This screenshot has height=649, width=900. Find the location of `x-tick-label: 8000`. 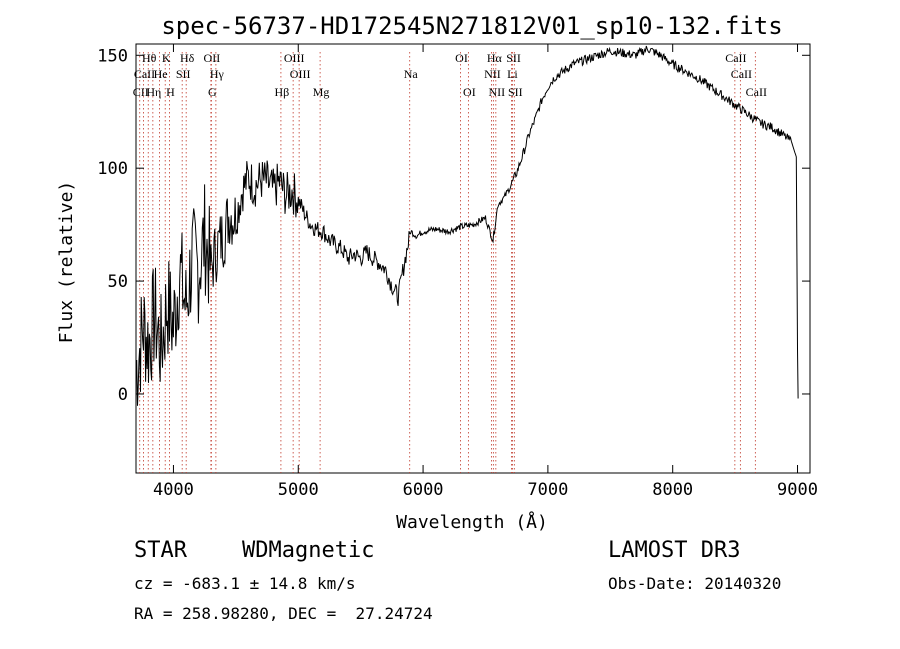

x-tick-label: 8000 is located at coordinates (672, 490).